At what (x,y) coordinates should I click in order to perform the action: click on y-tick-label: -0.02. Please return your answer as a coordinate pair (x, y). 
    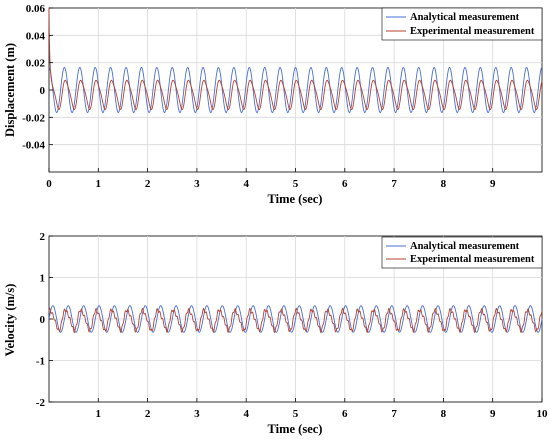
    Looking at the image, I should click on (33, 118).